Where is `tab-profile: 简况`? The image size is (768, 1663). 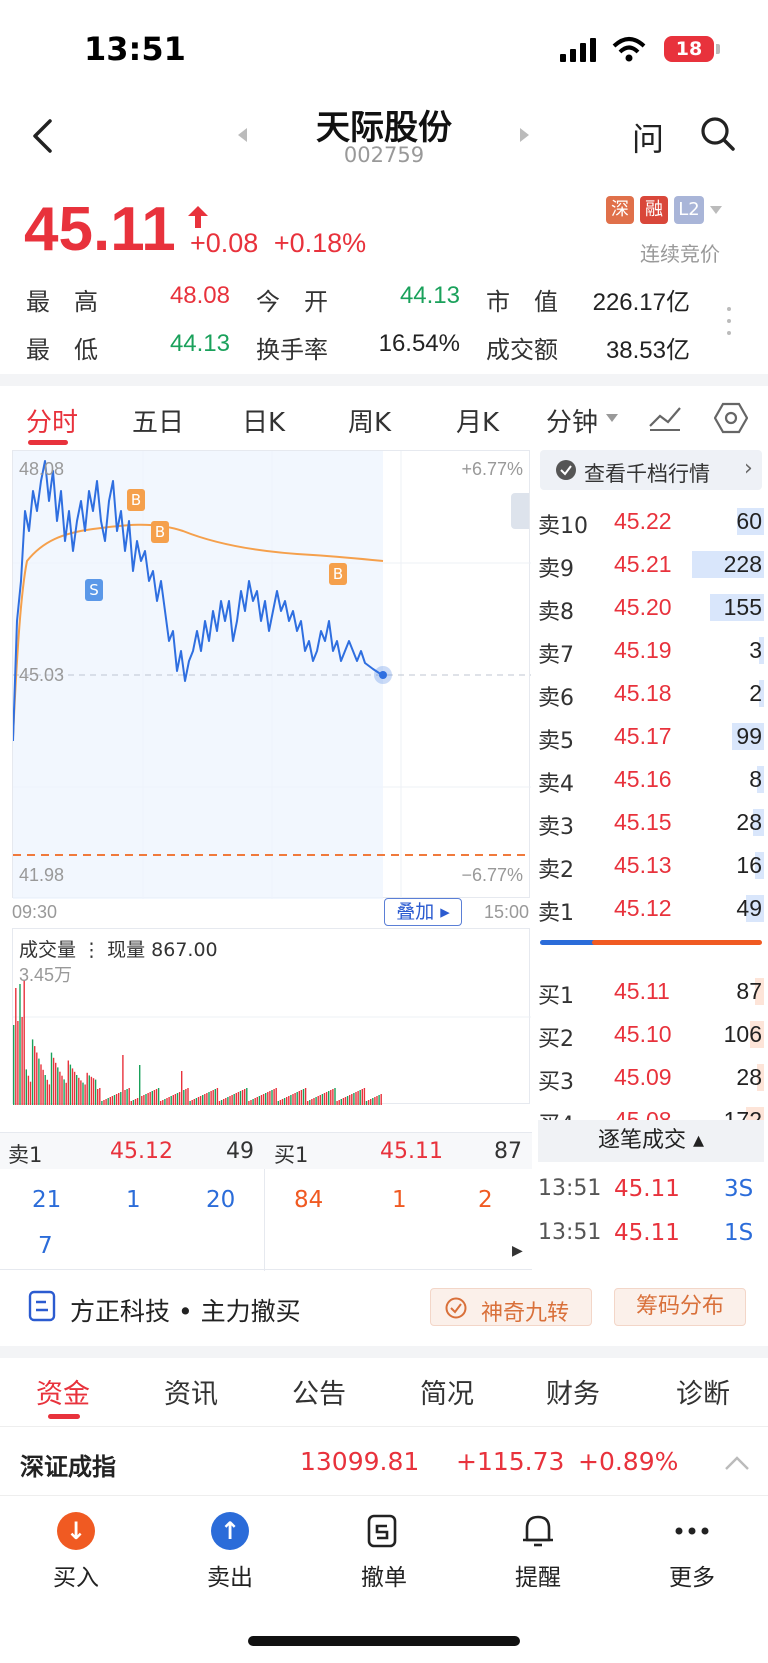
tab-profile: 简况 is located at coordinates (447, 1394).